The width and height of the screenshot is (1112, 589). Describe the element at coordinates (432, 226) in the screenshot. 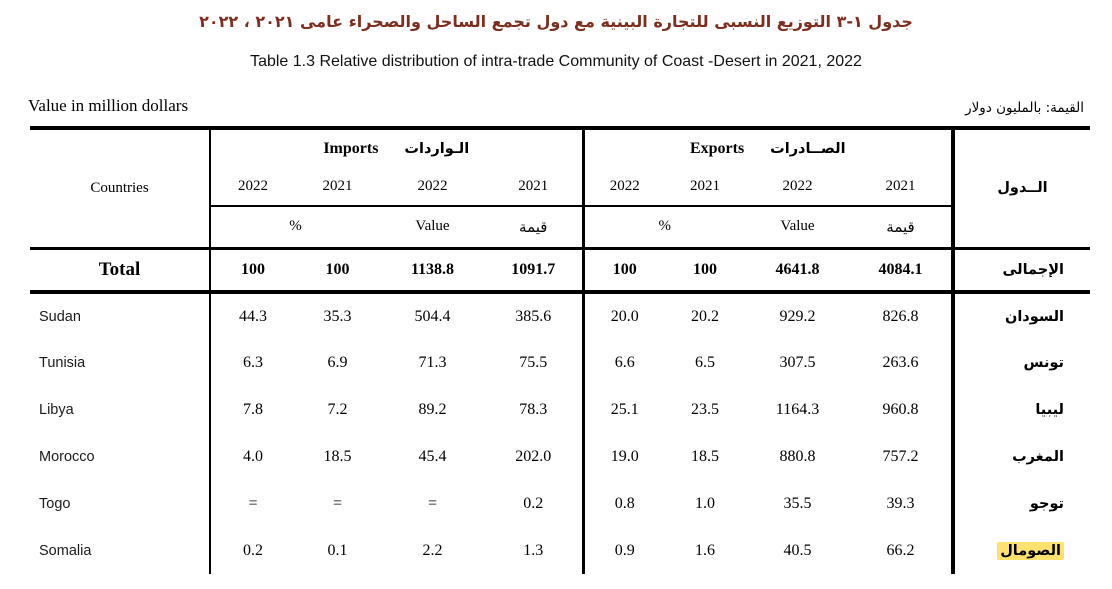

I see `imports-value-header-en: Value` at that location.